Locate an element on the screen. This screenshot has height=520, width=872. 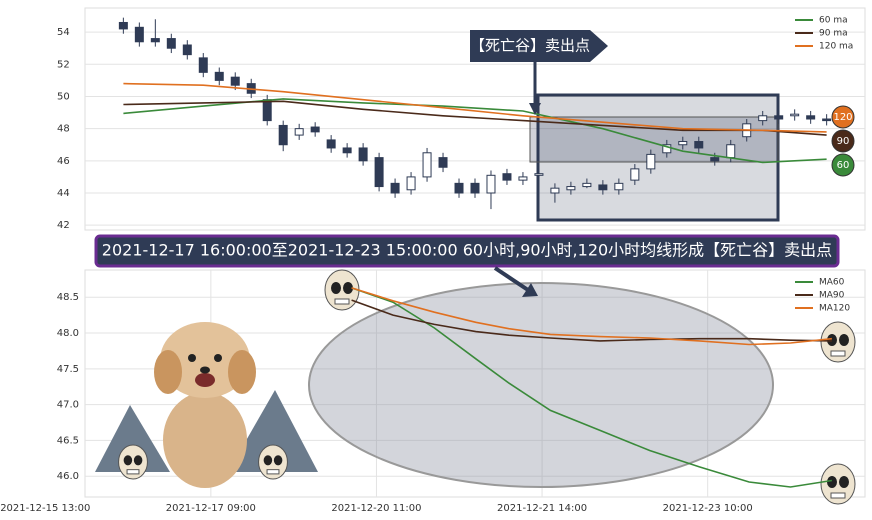
badge-label: 120 is located at coordinates (842, 117).